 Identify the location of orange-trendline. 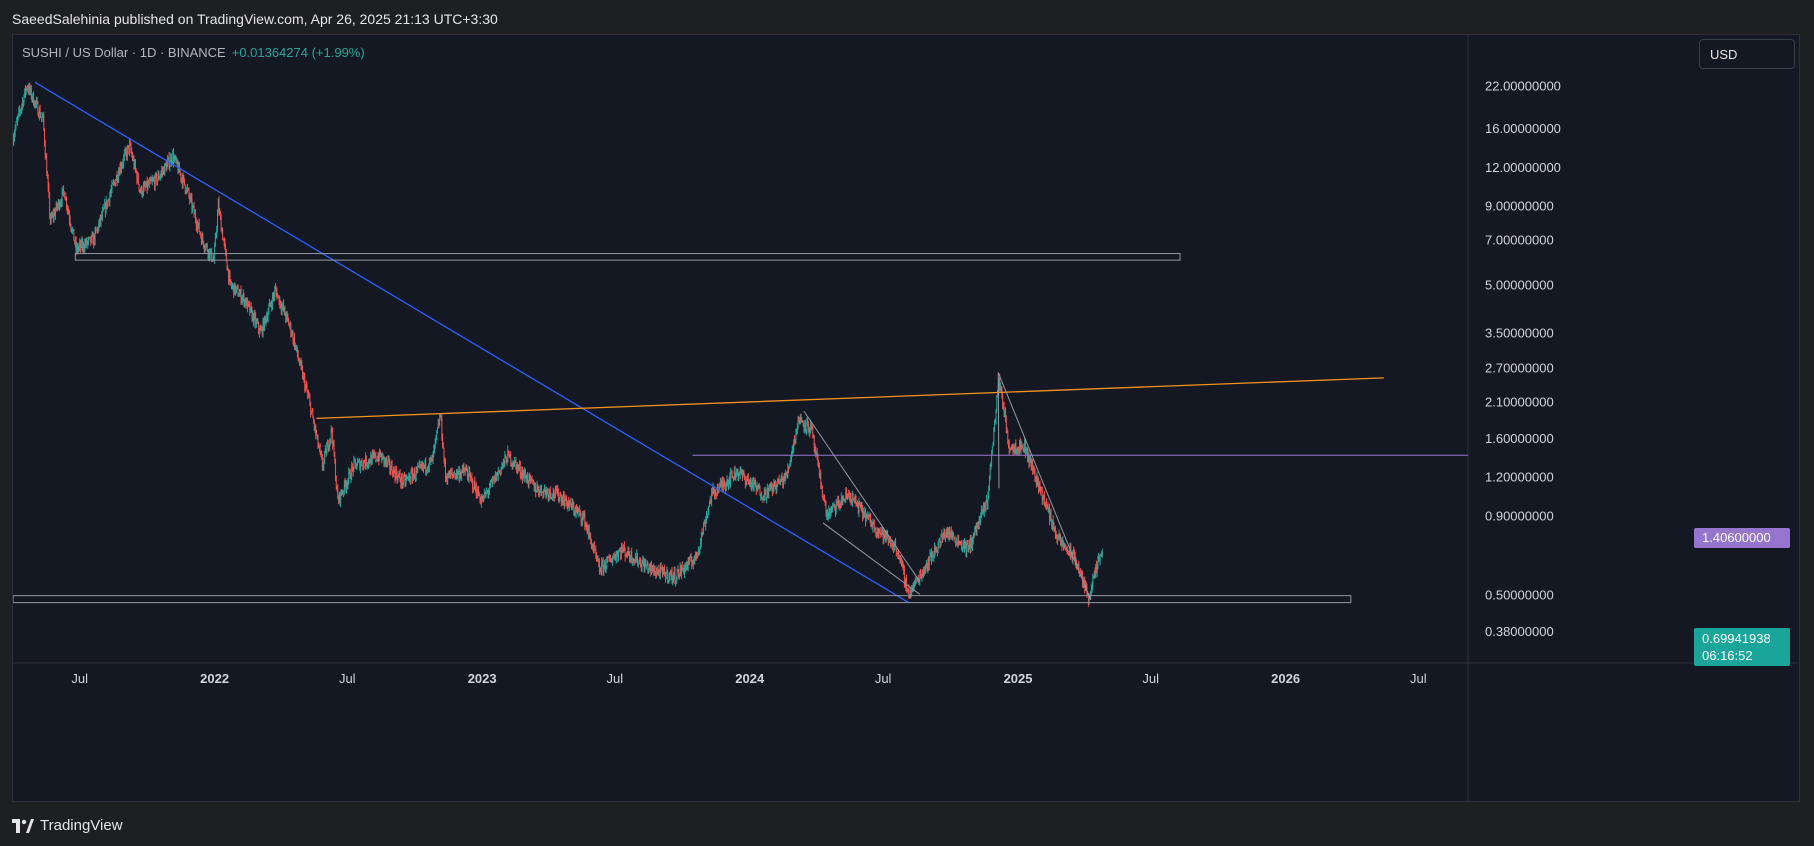
(850, 398).